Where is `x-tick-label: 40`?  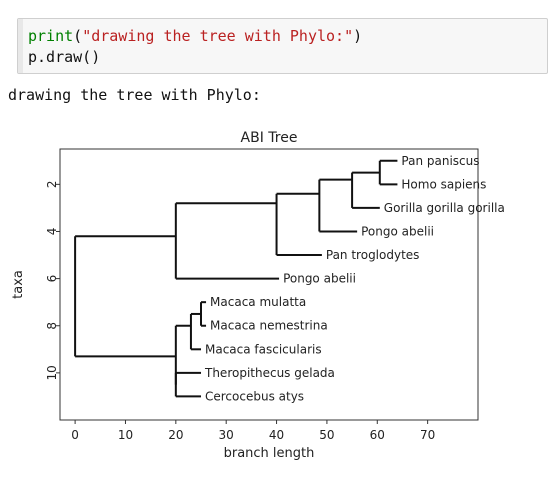
x-tick-label: 40 is located at coordinates (276, 435).